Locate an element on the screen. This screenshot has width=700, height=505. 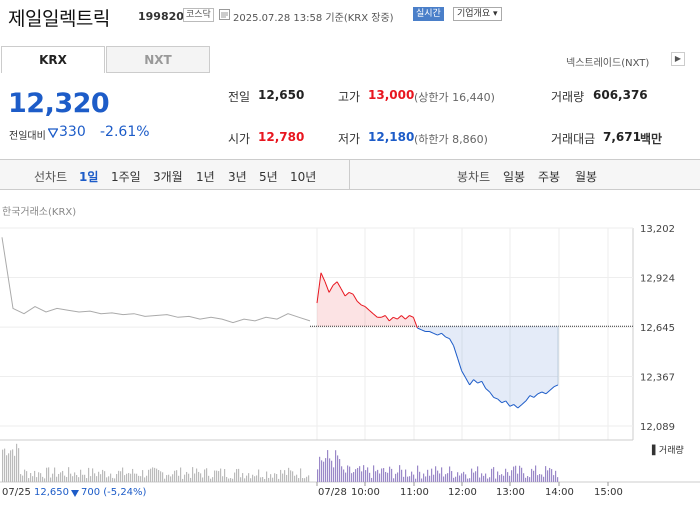
company-overview-button: 기업개요 ▾ is located at coordinates (477, 14).